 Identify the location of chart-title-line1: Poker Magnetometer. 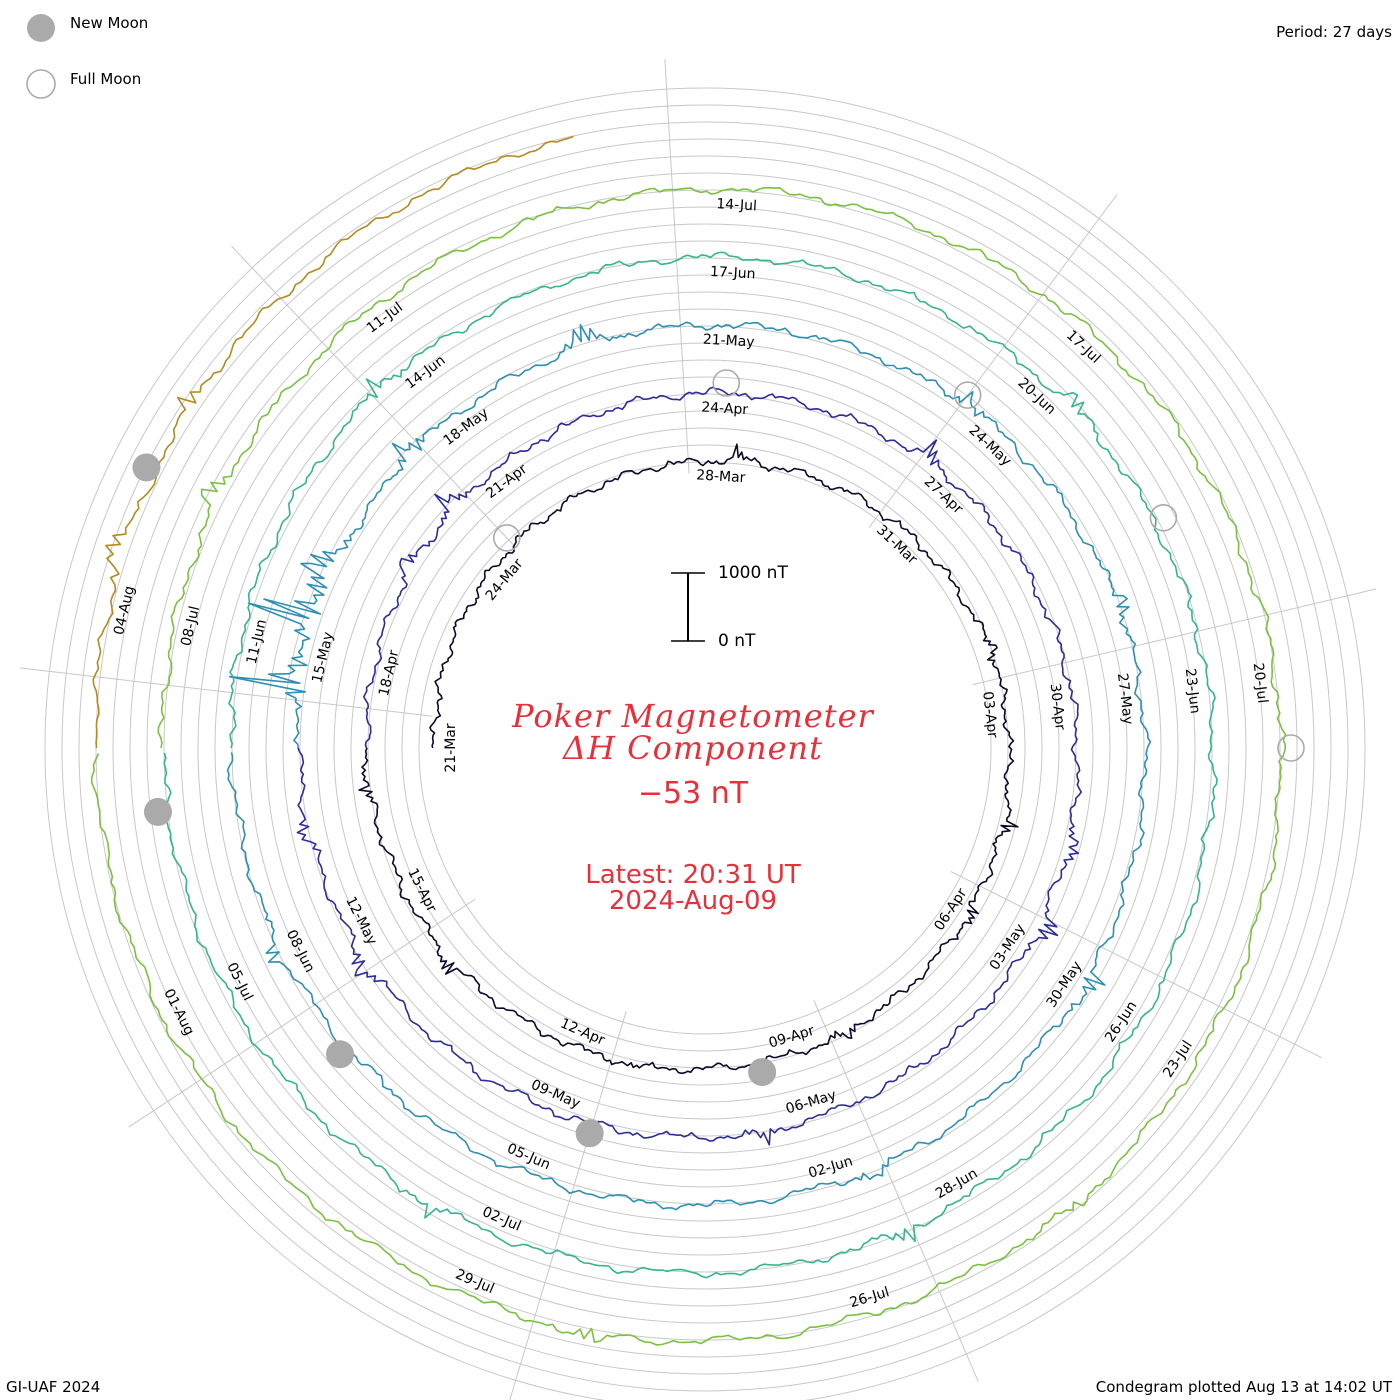
(693, 716).